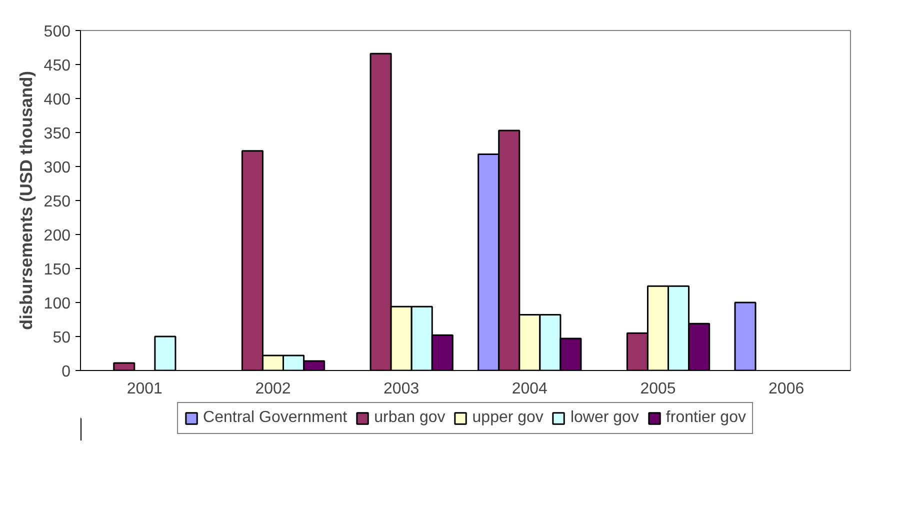 This screenshot has height=512, width=897. Describe the element at coordinates (57, 304) in the screenshot. I see `y-tick-label: 100` at that location.